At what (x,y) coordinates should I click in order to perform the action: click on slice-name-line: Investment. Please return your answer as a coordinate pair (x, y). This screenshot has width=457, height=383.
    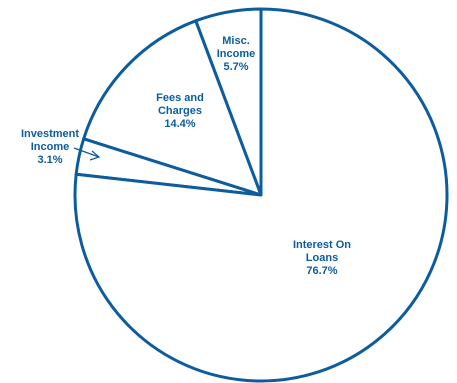
    Looking at the image, I should click on (50, 134).